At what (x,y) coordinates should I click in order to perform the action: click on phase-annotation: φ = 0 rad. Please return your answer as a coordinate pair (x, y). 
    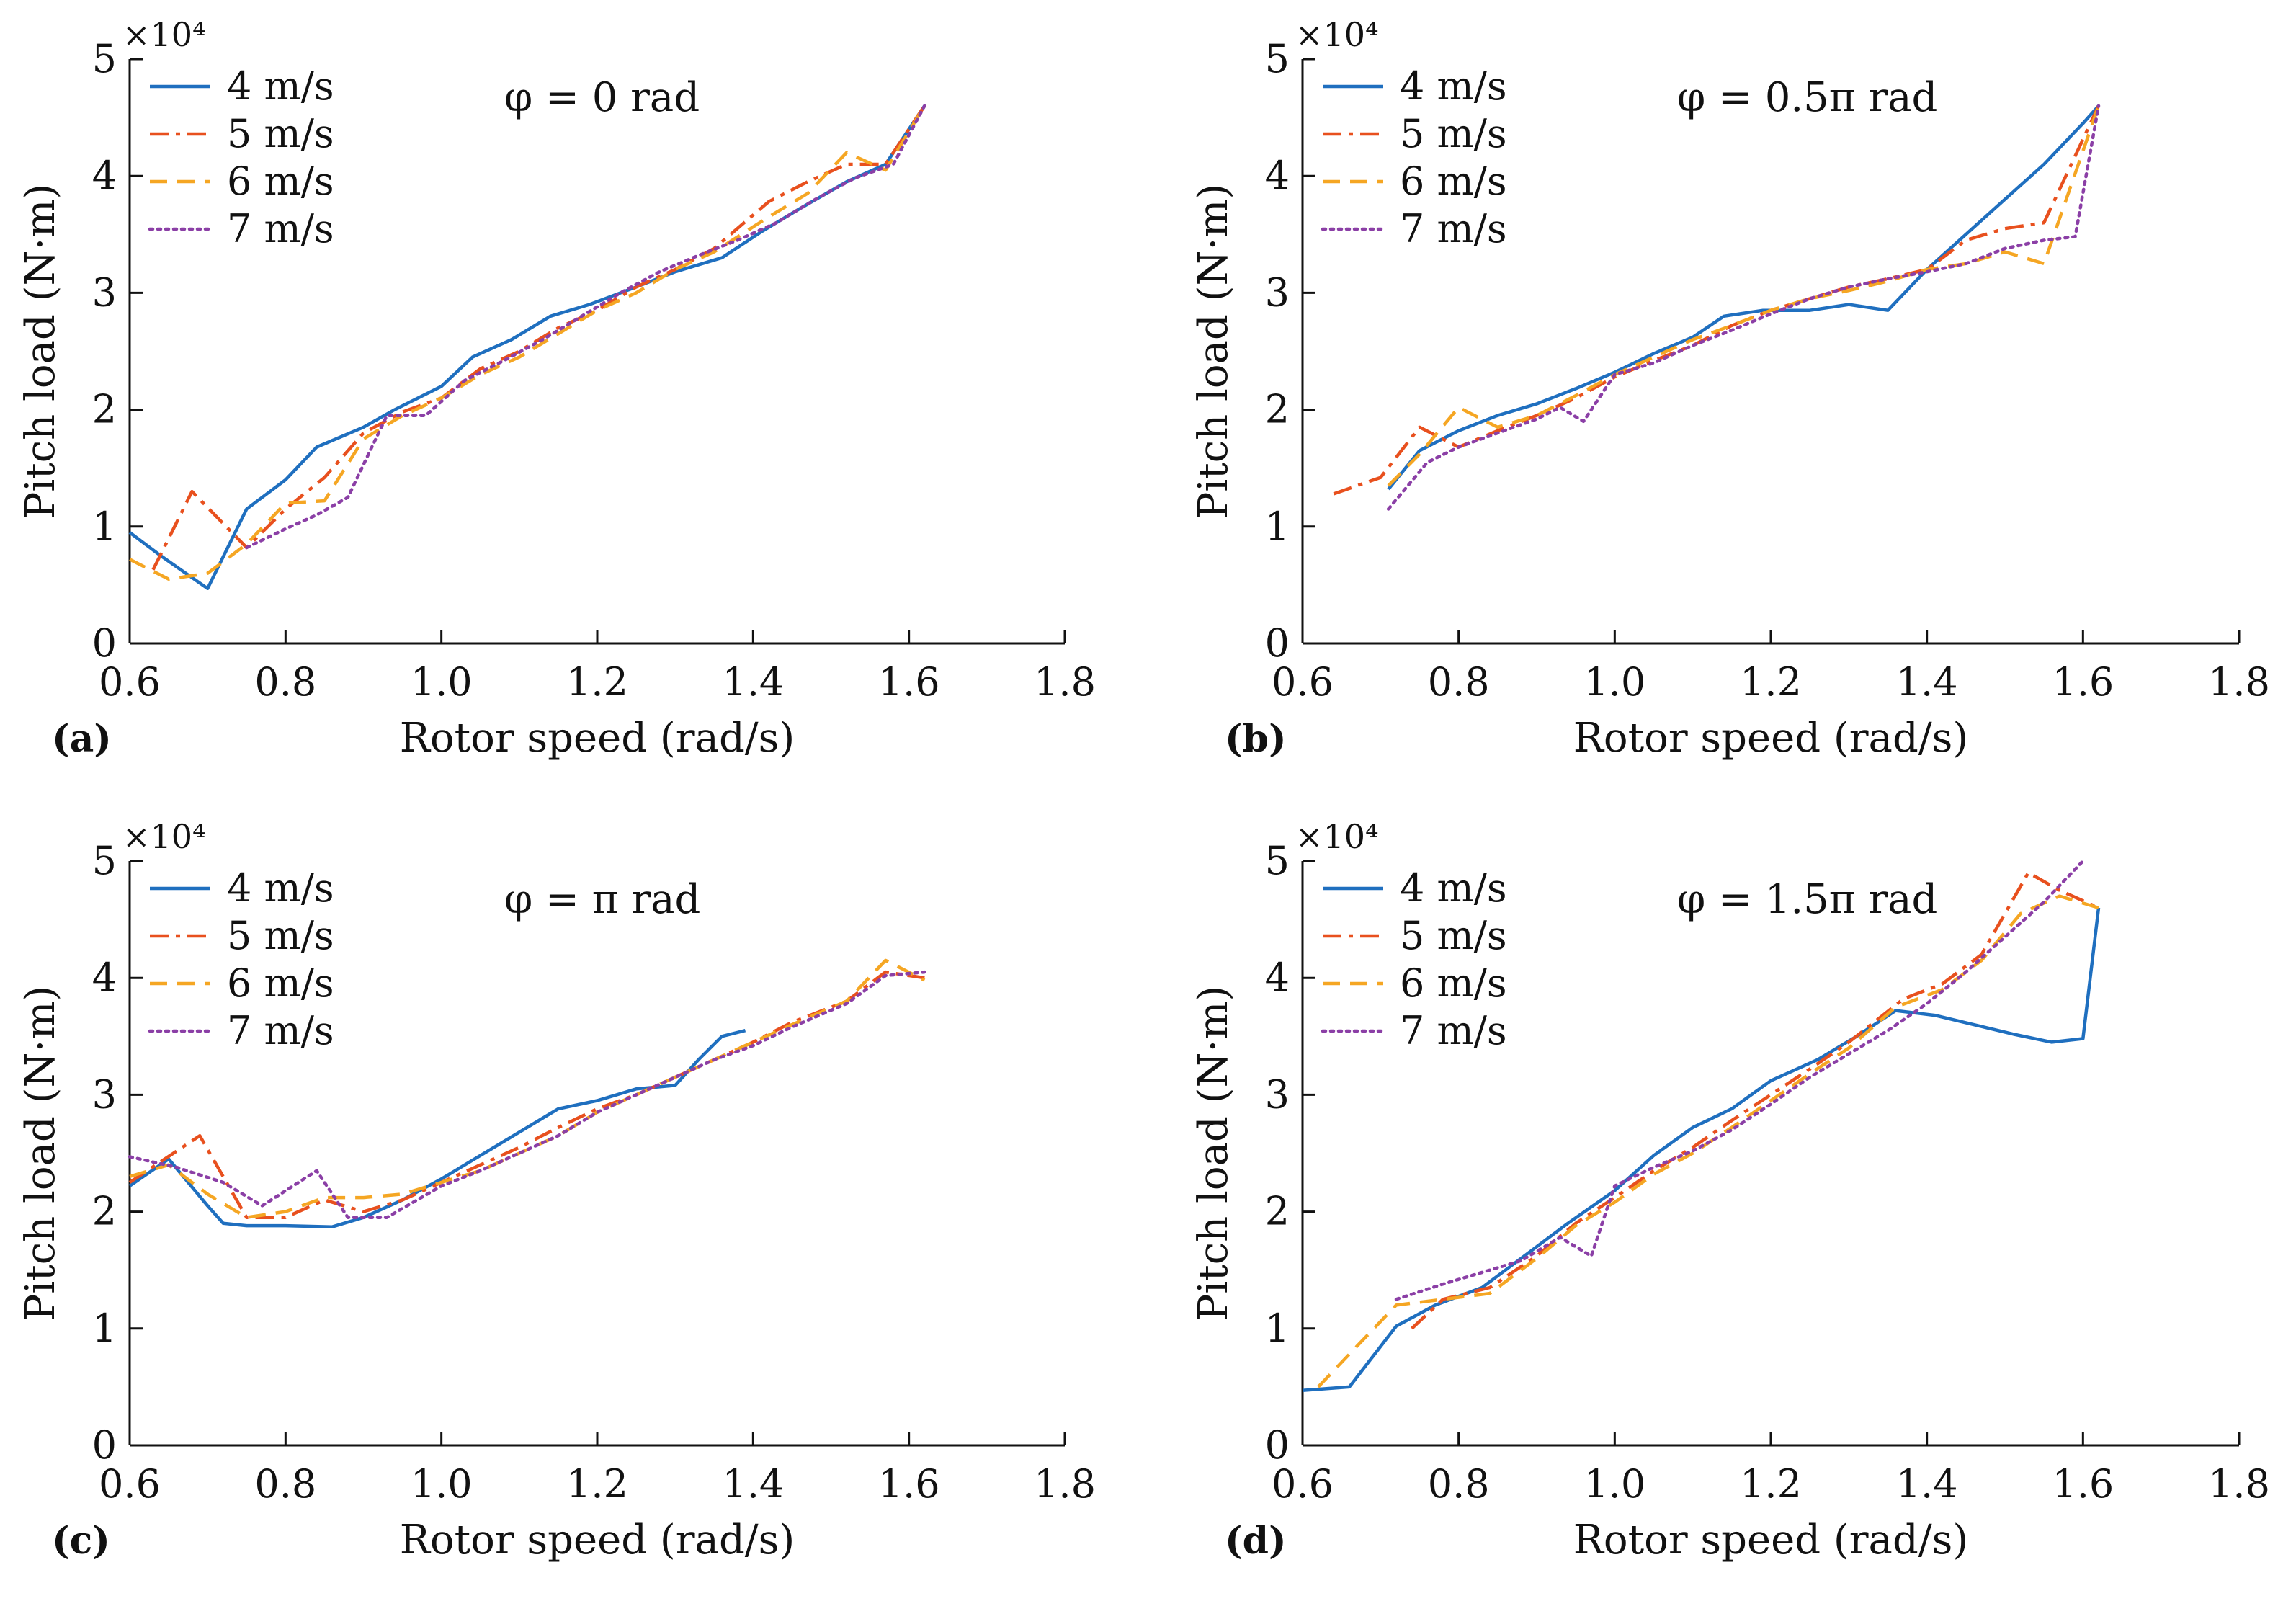
    Looking at the image, I should click on (602, 97).